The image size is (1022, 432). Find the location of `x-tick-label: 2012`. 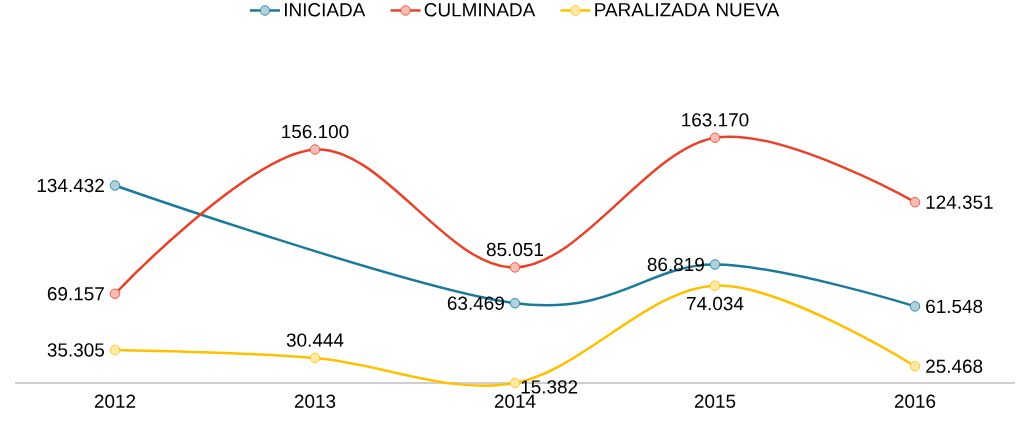

x-tick-label: 2012 is located at coordinates (115, 401).